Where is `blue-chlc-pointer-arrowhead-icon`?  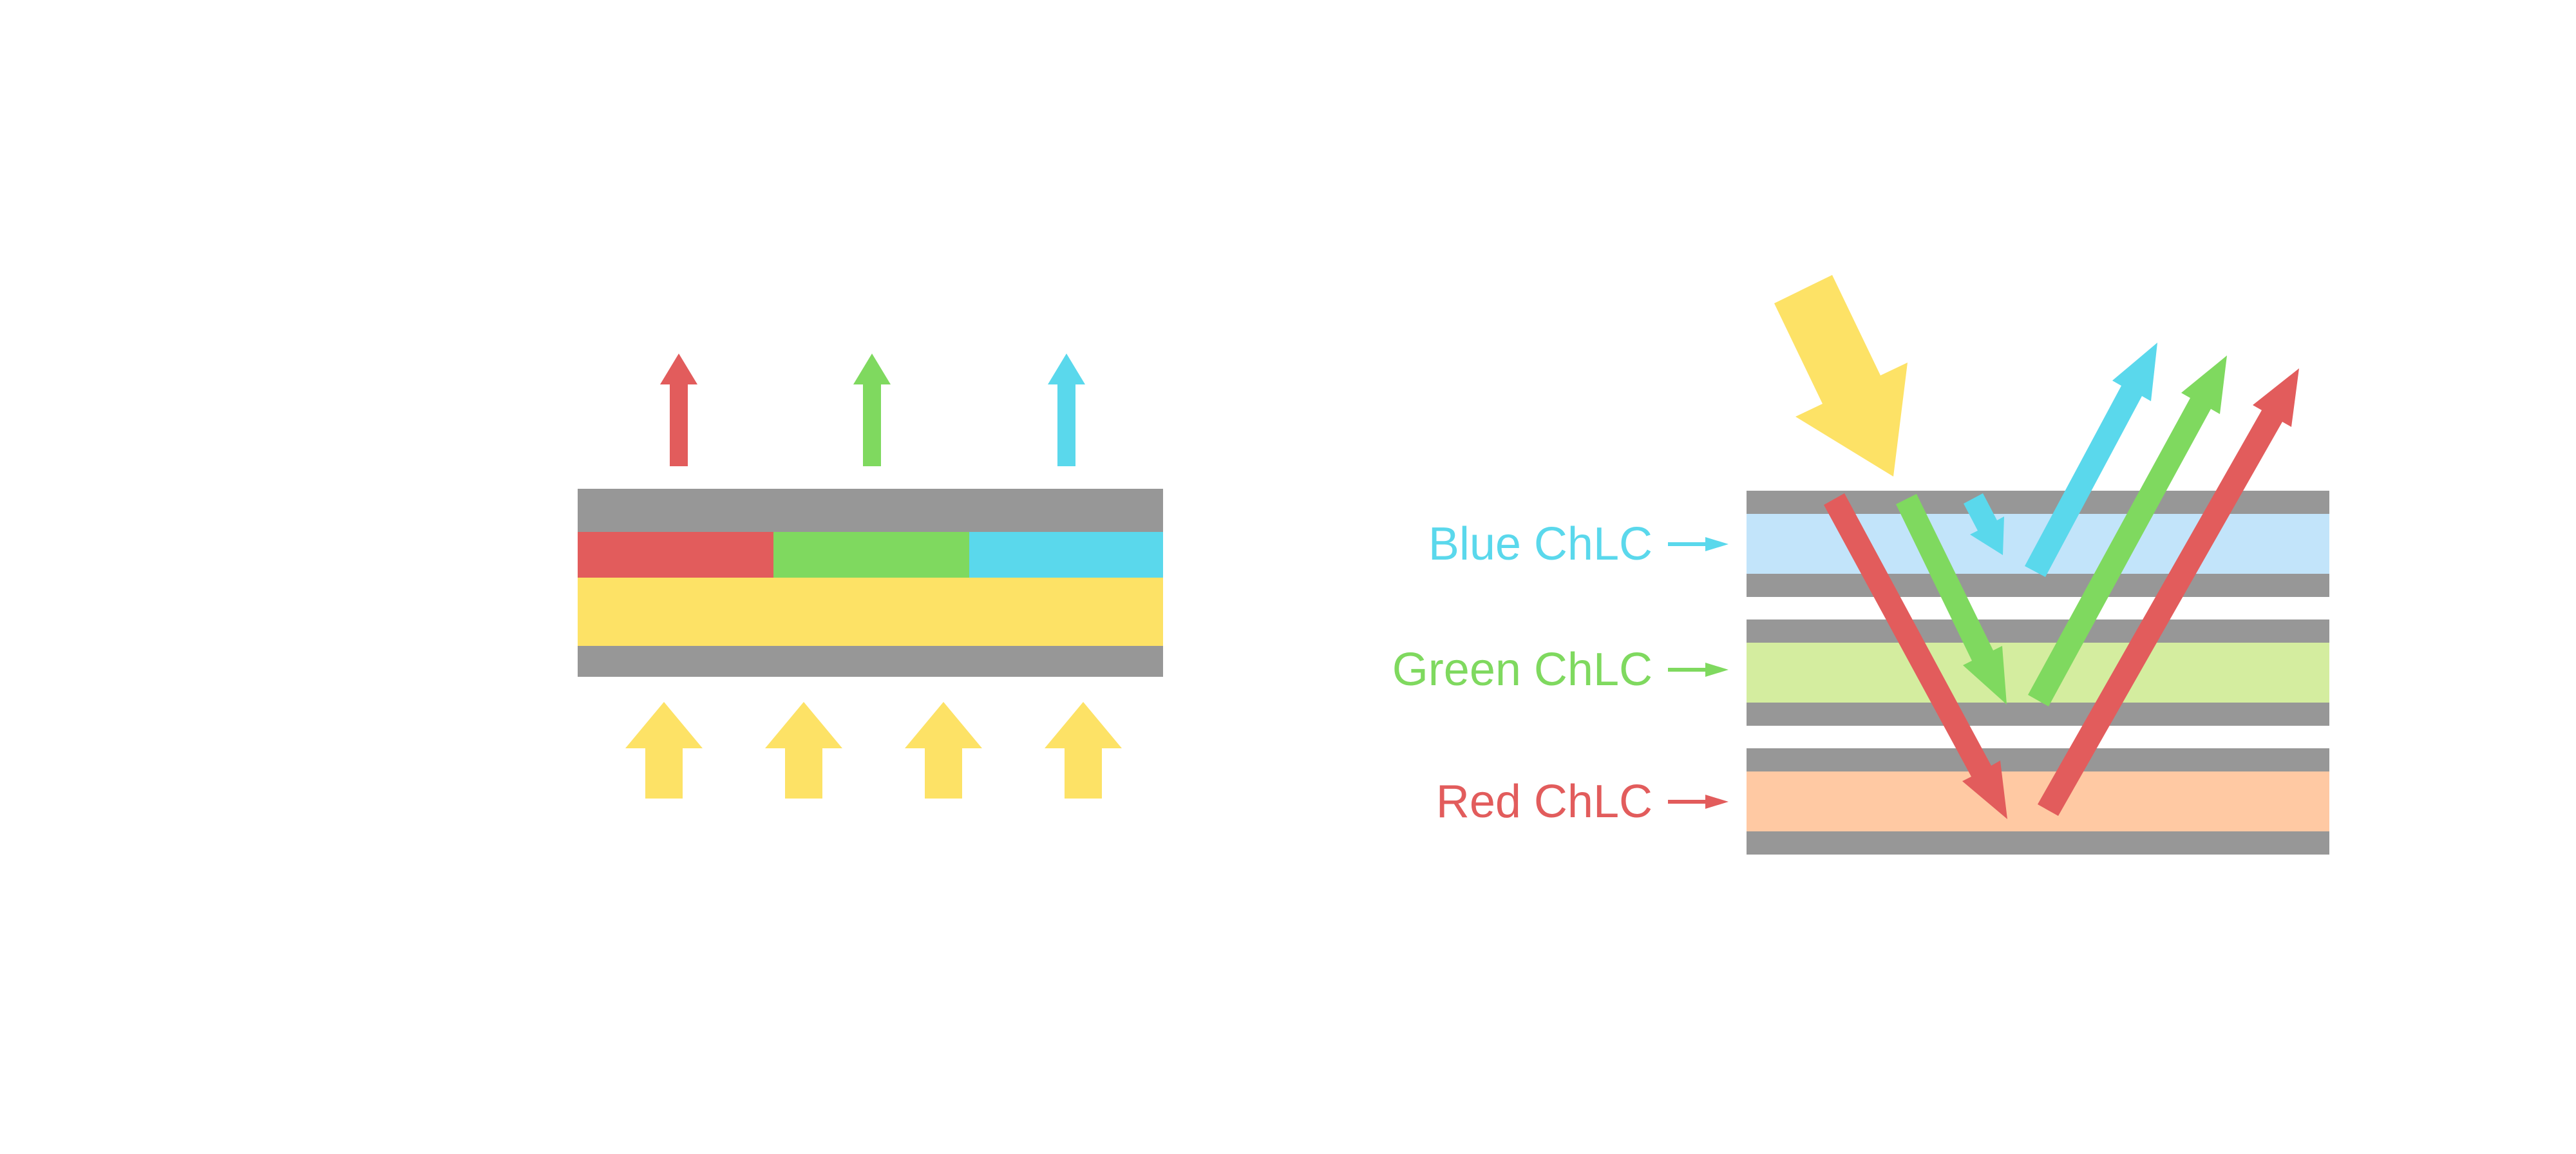
blue-chlc-pointer-arrowhead-icon is located at coordinates (1717, 544).